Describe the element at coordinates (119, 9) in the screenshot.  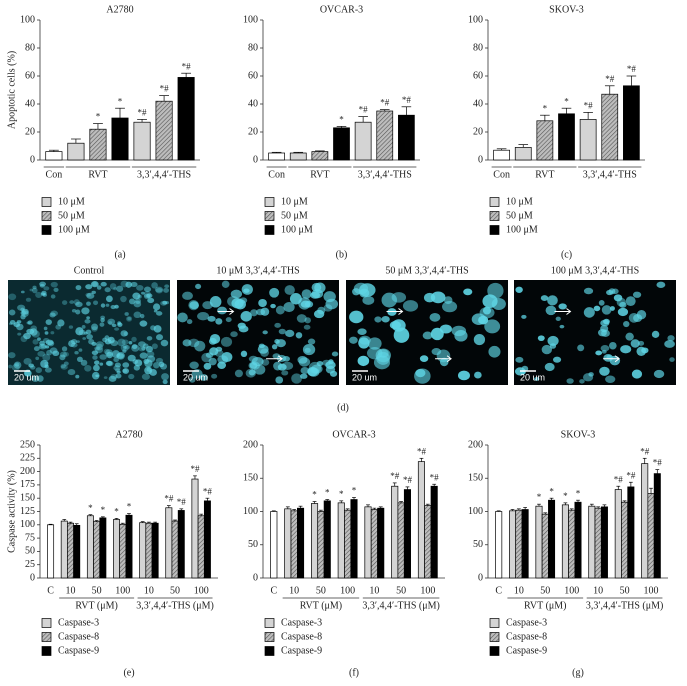
I see `chart-title: A2780` at that location.